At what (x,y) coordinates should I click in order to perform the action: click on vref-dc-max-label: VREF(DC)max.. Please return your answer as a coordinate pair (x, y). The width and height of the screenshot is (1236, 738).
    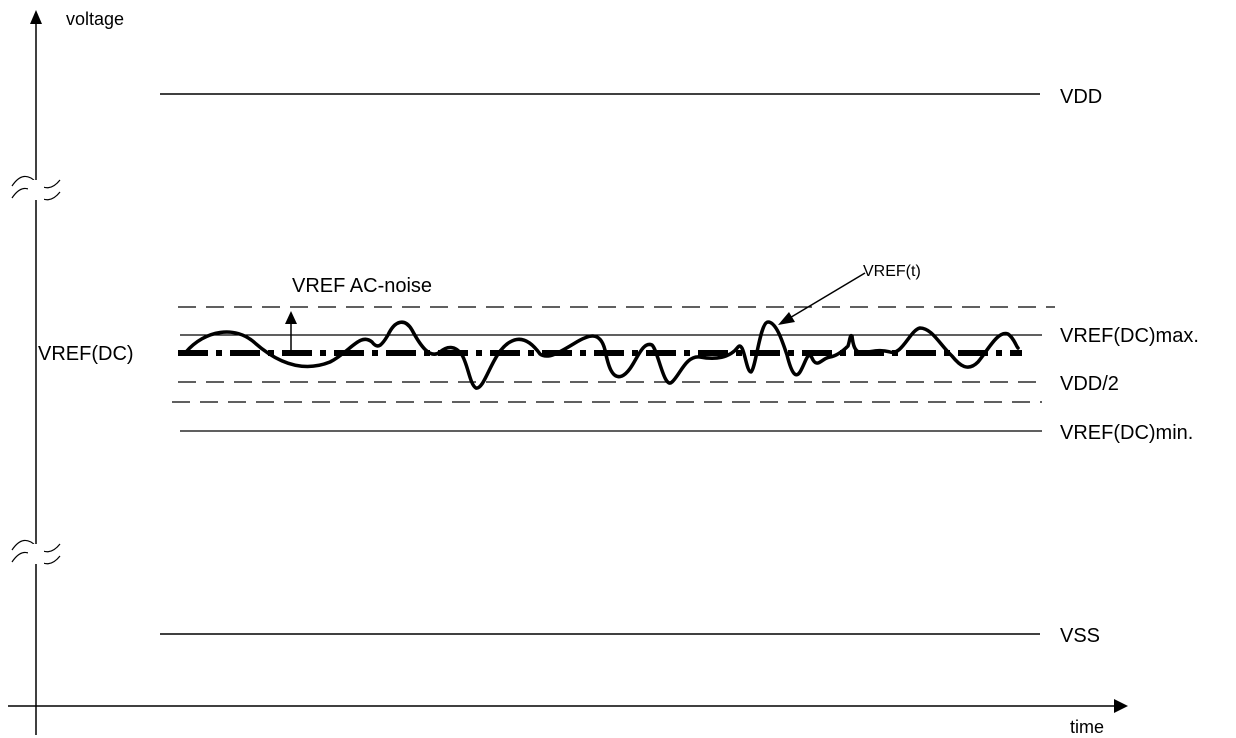
    Looking at the image, I should click on (1129, 336).